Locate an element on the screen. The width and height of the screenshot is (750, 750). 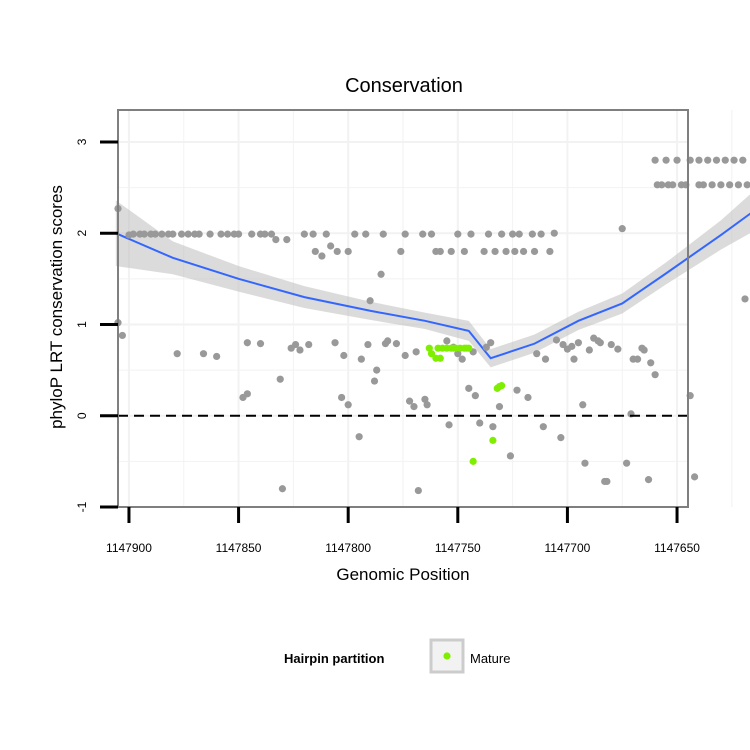
legend: Hairpin partition Mature is located at coordinates (397, 656).